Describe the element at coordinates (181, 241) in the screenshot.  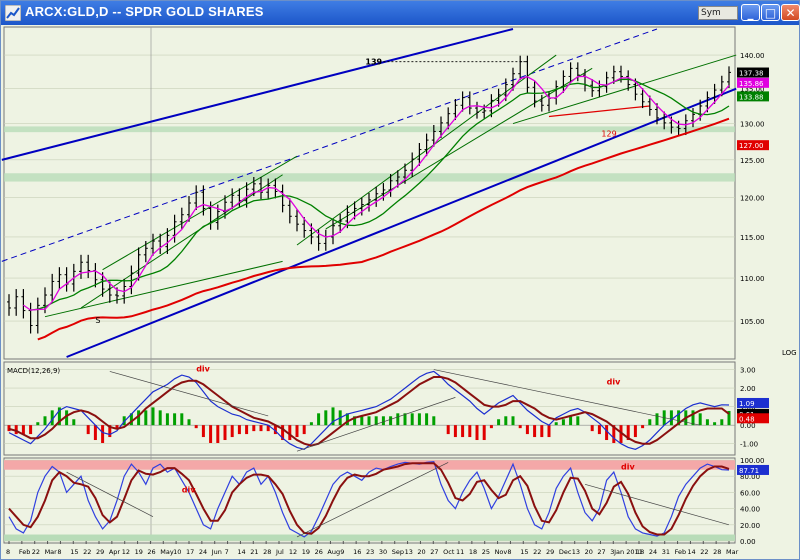
I see `green-channel-b` at that location.